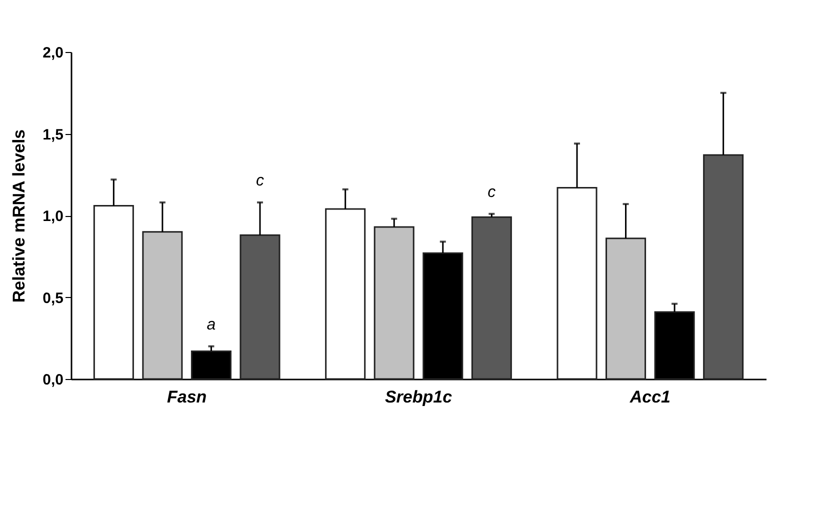  Describe the element at coordinates (53, 216) in the screenshot. I see `y-tick-label: 1,0` at that location.